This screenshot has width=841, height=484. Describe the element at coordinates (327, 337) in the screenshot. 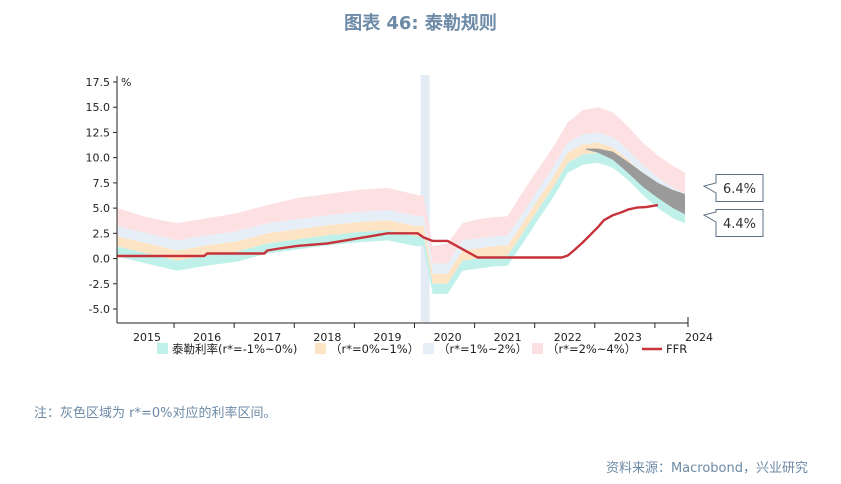

I see `x-tick-label: 2018` at that location.